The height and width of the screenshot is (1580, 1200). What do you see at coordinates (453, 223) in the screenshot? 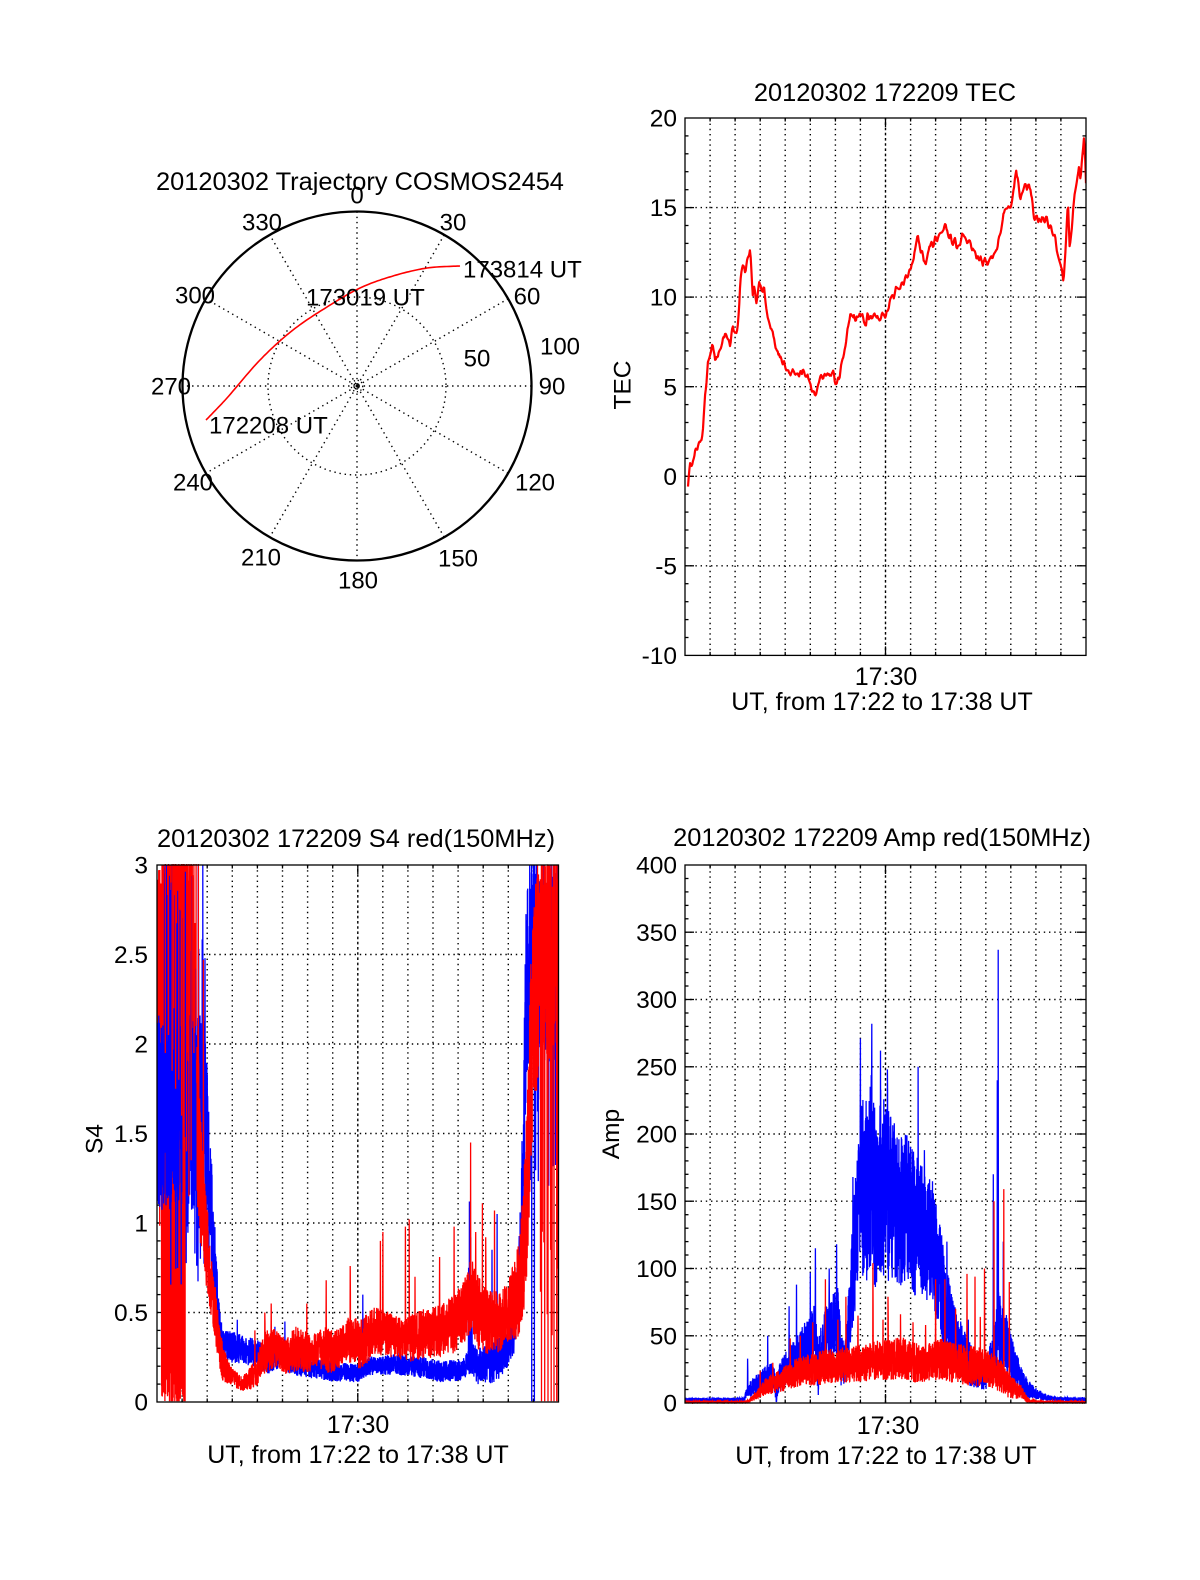
I see `svg-text: 30` at bounding box center [453, 223].